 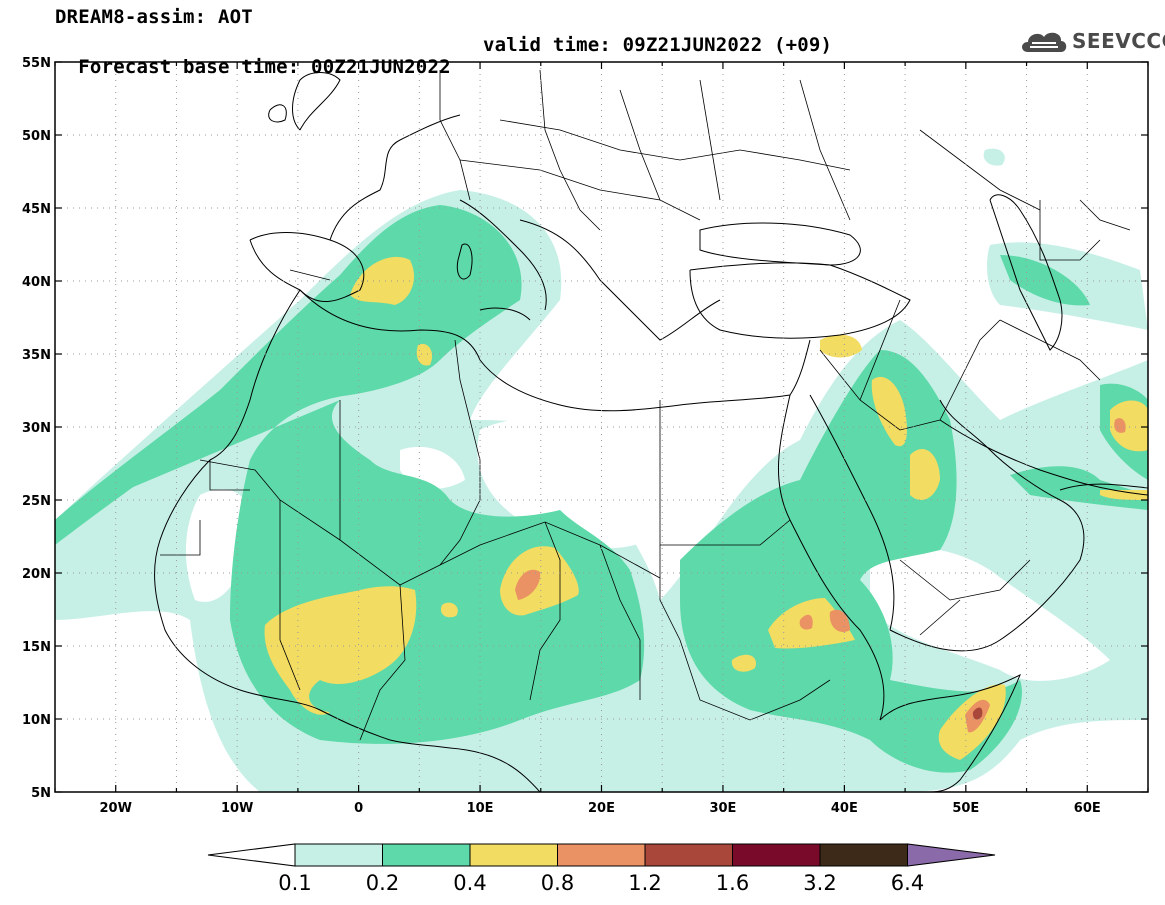 I want to click on lat-label: 25N, so click(x=36, y=501).